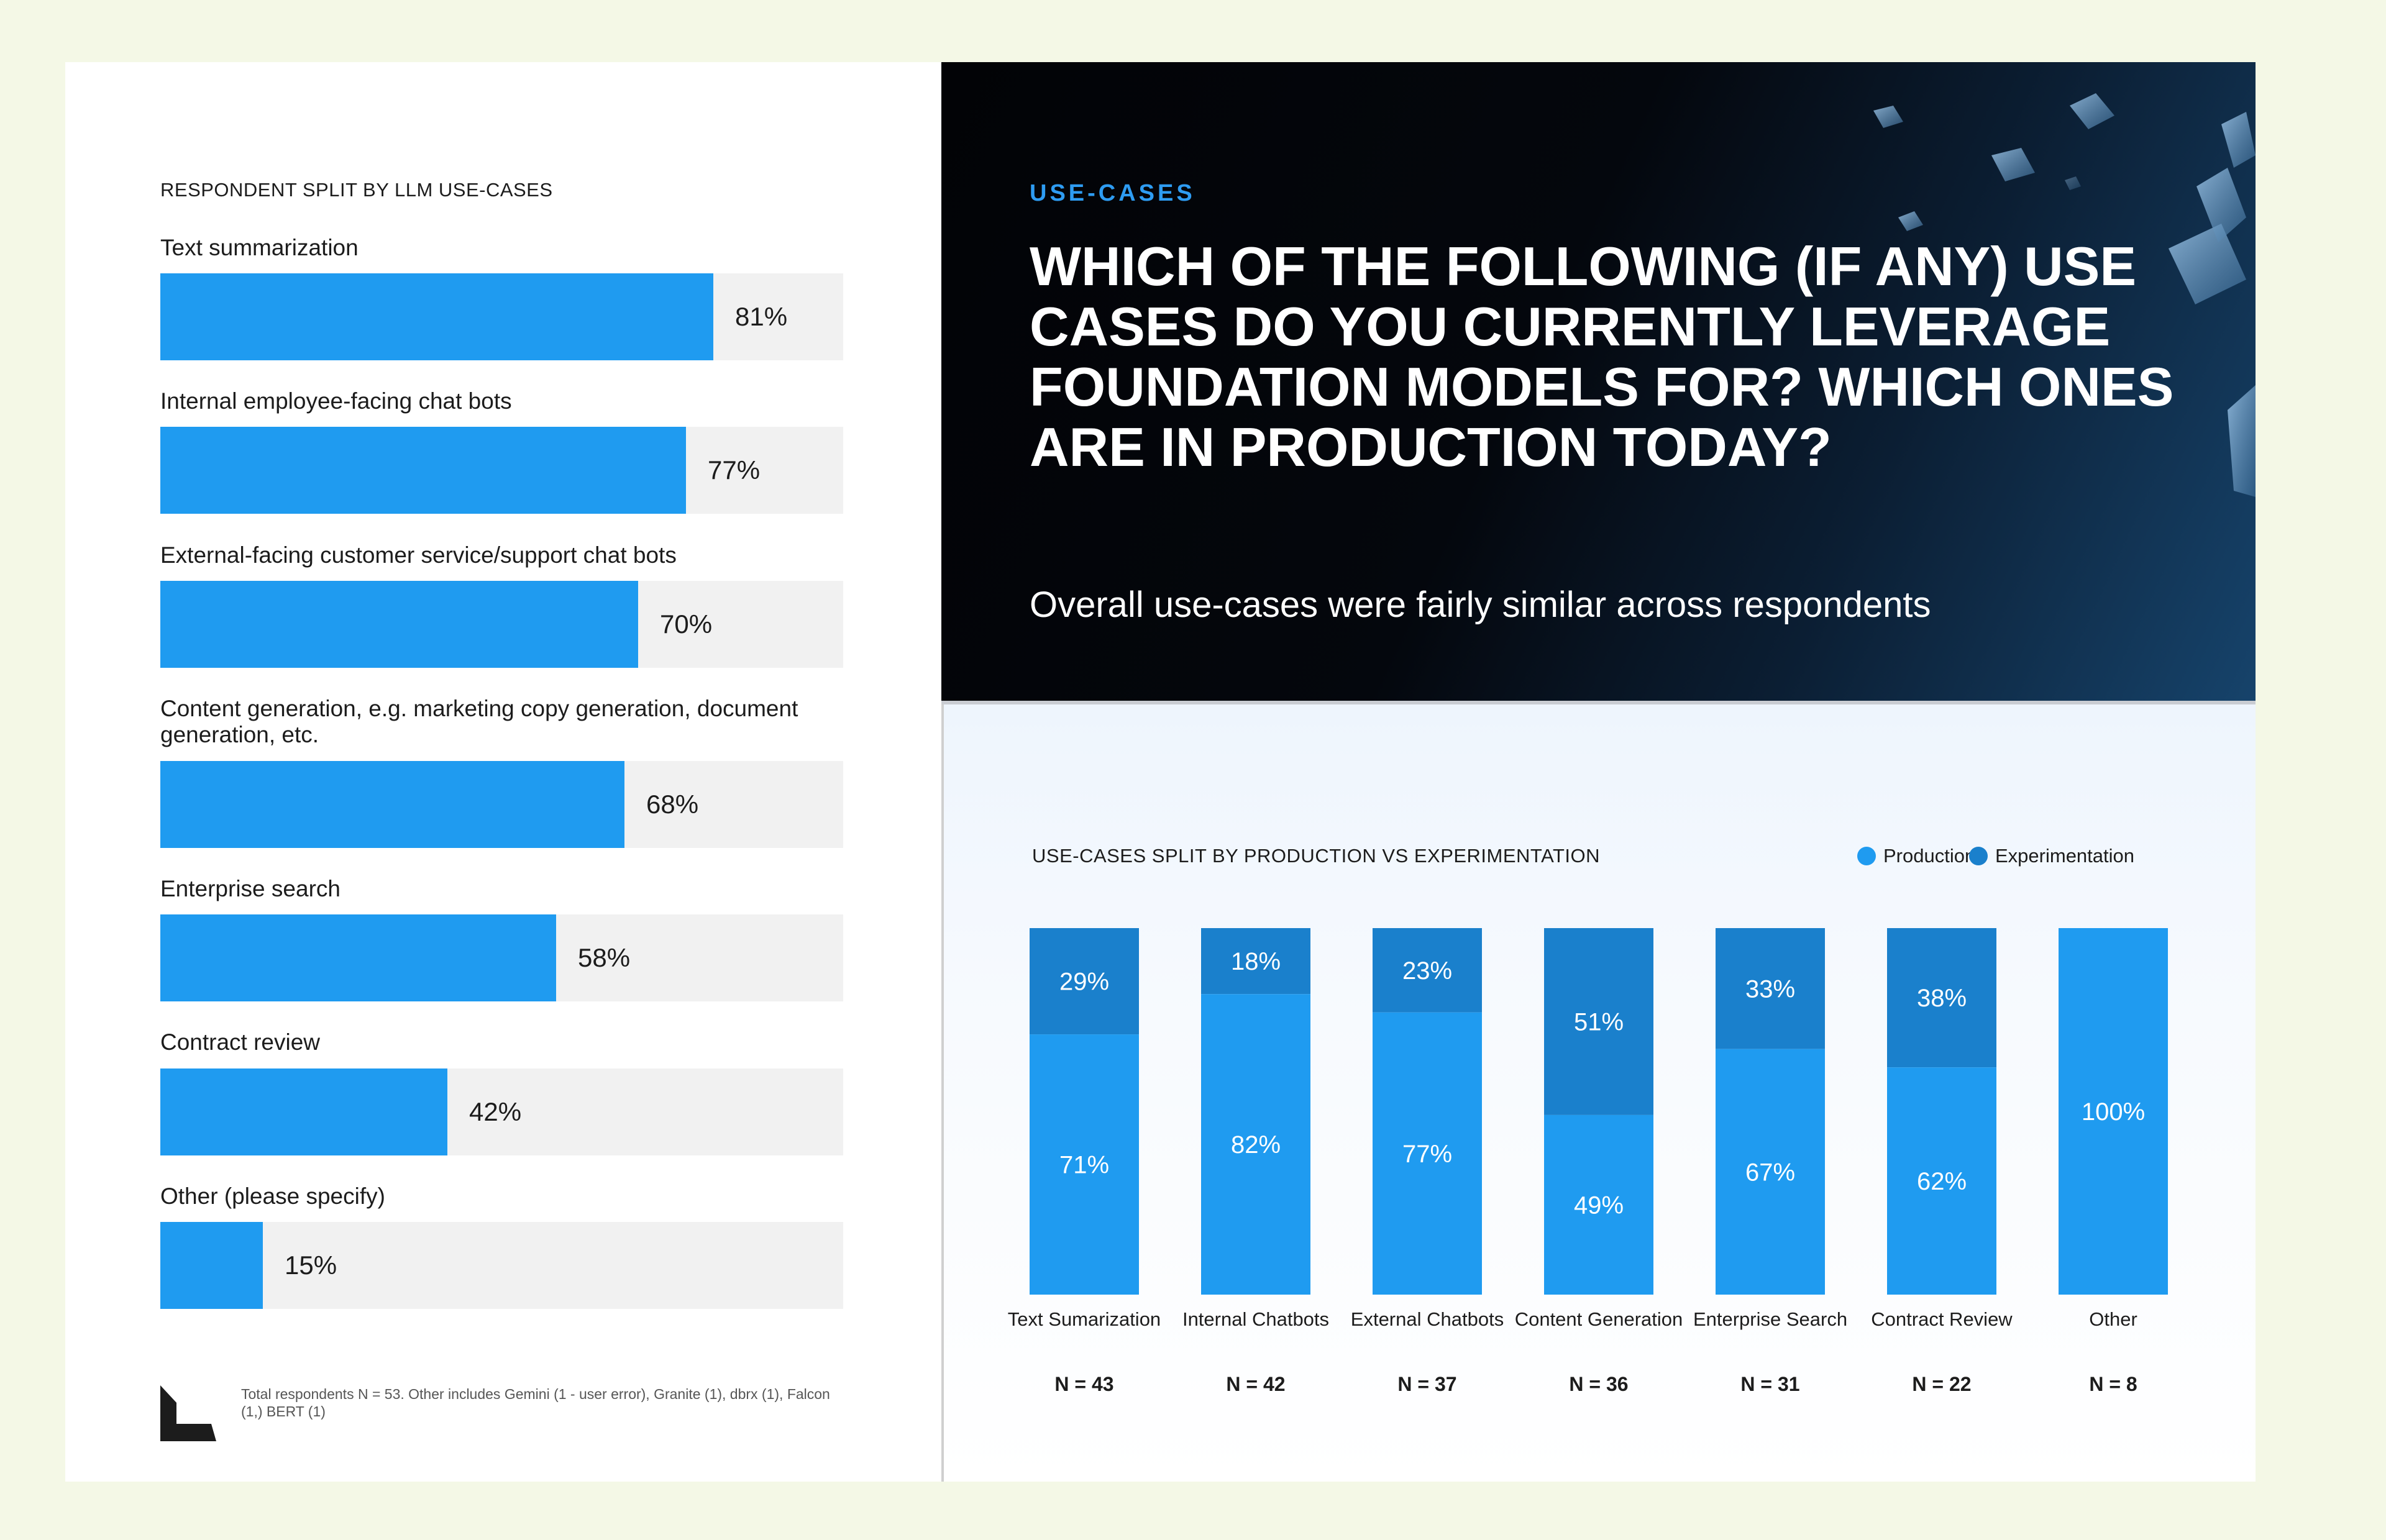  I want to click on bar-label: Contract review, so click(240, 1042).